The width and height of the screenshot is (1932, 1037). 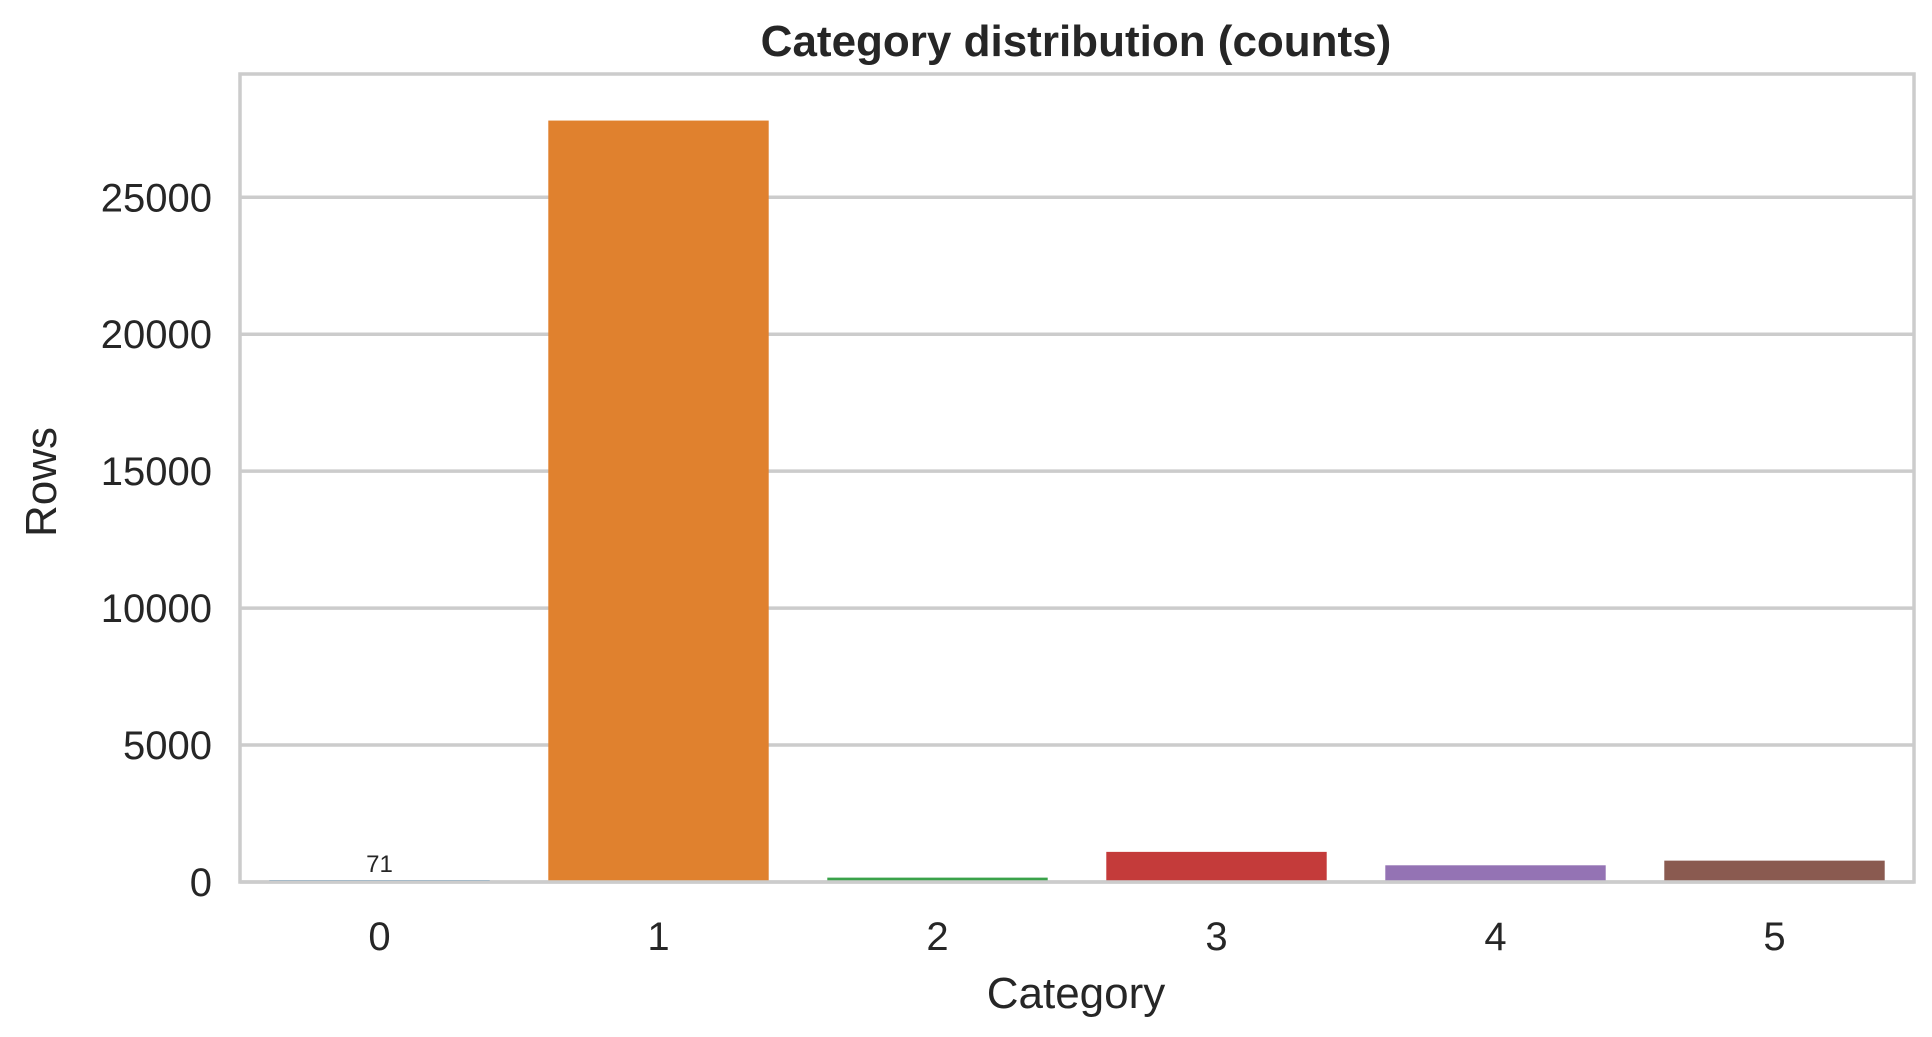 I want to click on y-axis-label: Rows, so click(x=41, y=482).